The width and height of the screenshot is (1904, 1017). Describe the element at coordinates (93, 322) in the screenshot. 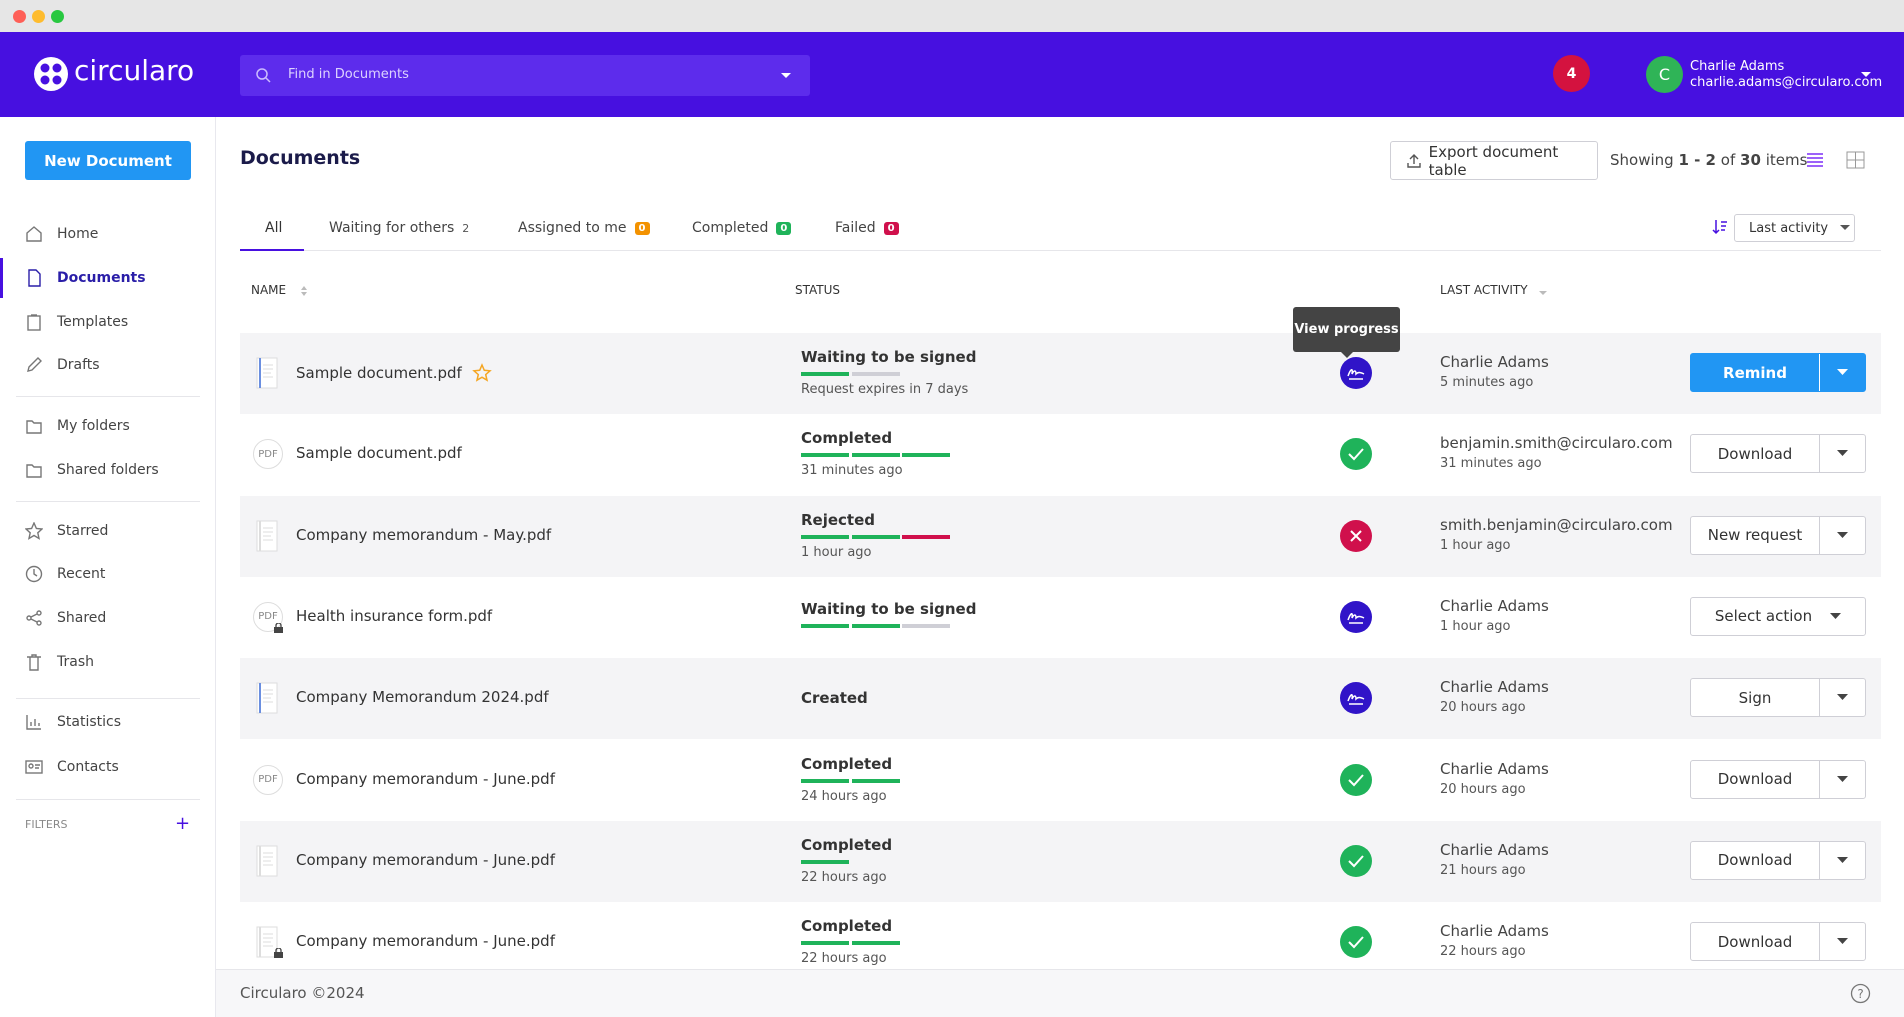

I see `nav-label: Templates` at that location.